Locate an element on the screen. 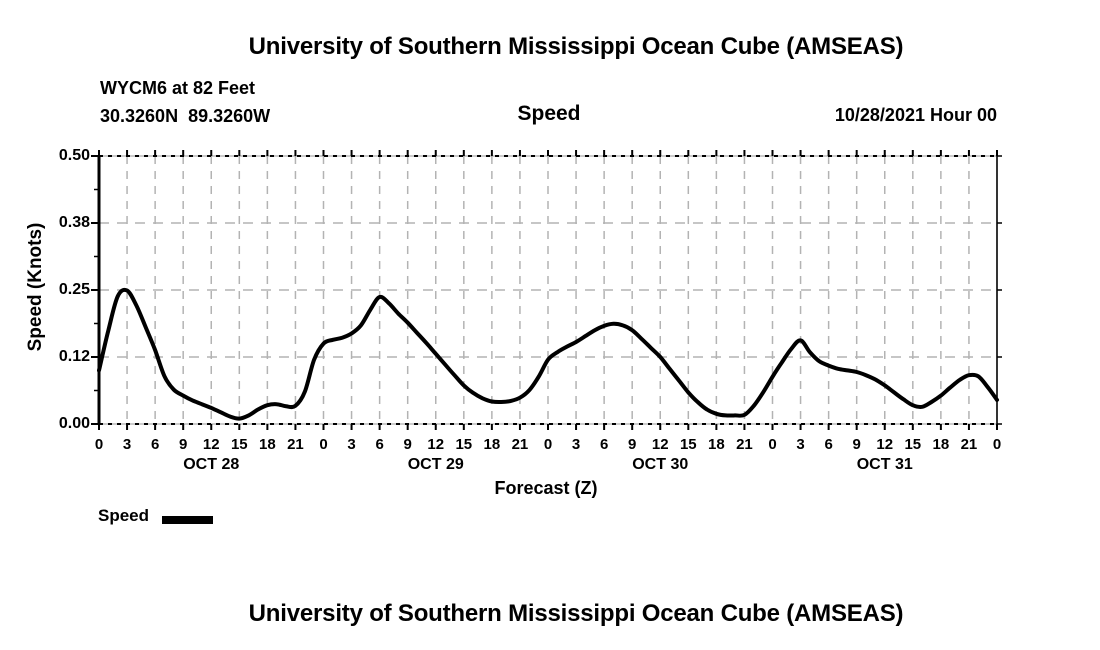 Image resolution: width=1100 pixels, height=650 pixels. y-tick-label: 0.12 is located at coordinates (74, 356).